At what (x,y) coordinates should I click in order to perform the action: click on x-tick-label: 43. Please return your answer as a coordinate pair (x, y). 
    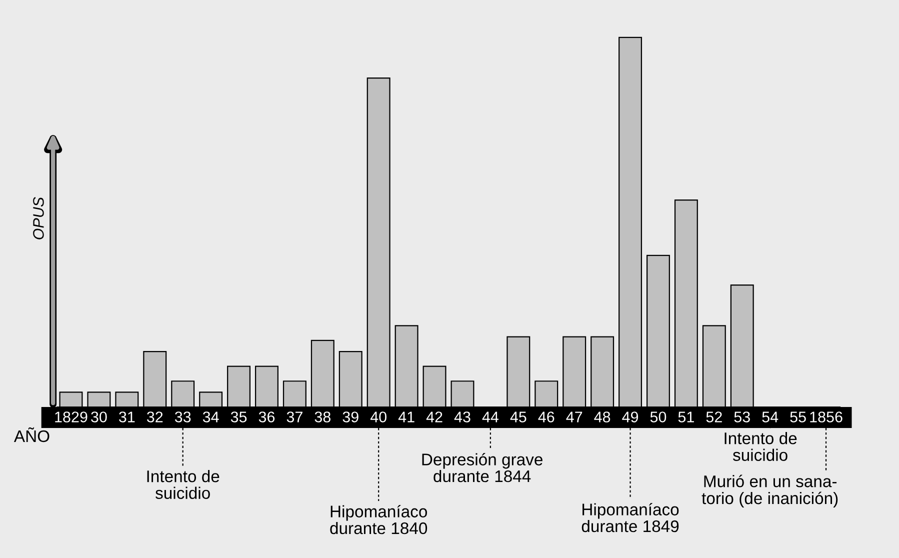
    Looking at the image, I should click on (462, 417).